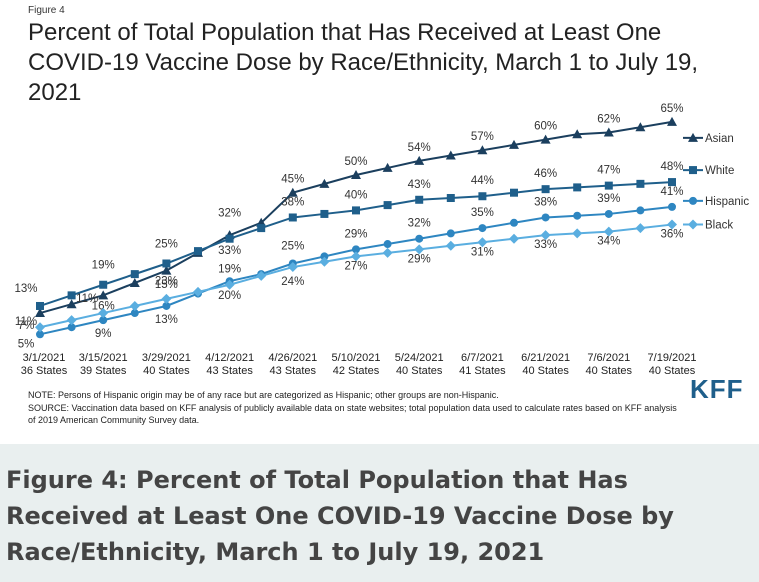 Image resolution: width=759 pixels, height=582 pixels. I want to click on data-label-hispanic: 35%, so click(482, 213).